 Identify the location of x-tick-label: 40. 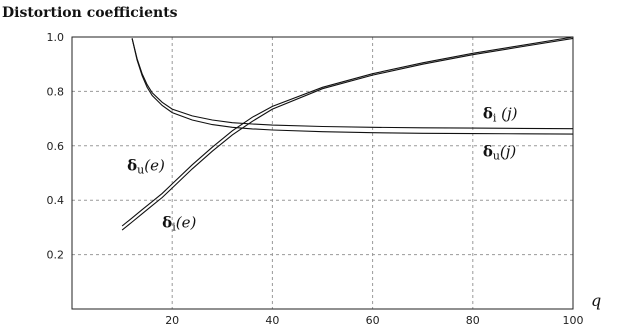
(272, 320).